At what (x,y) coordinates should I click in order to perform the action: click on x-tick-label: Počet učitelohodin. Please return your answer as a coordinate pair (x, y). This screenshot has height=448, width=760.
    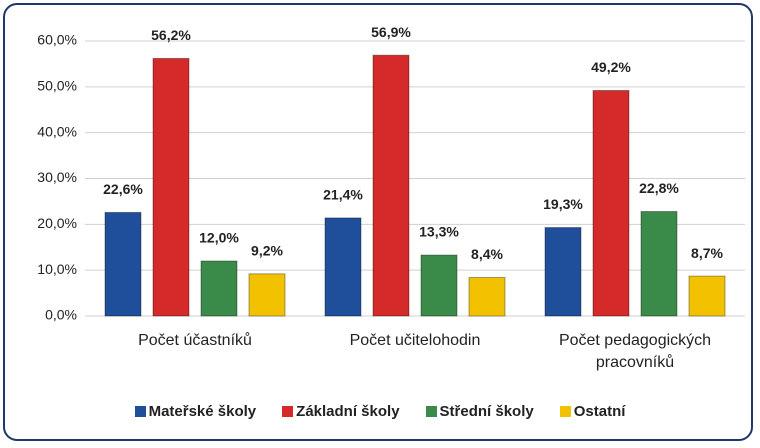
    Looking at the image, I should click on (415, 340).